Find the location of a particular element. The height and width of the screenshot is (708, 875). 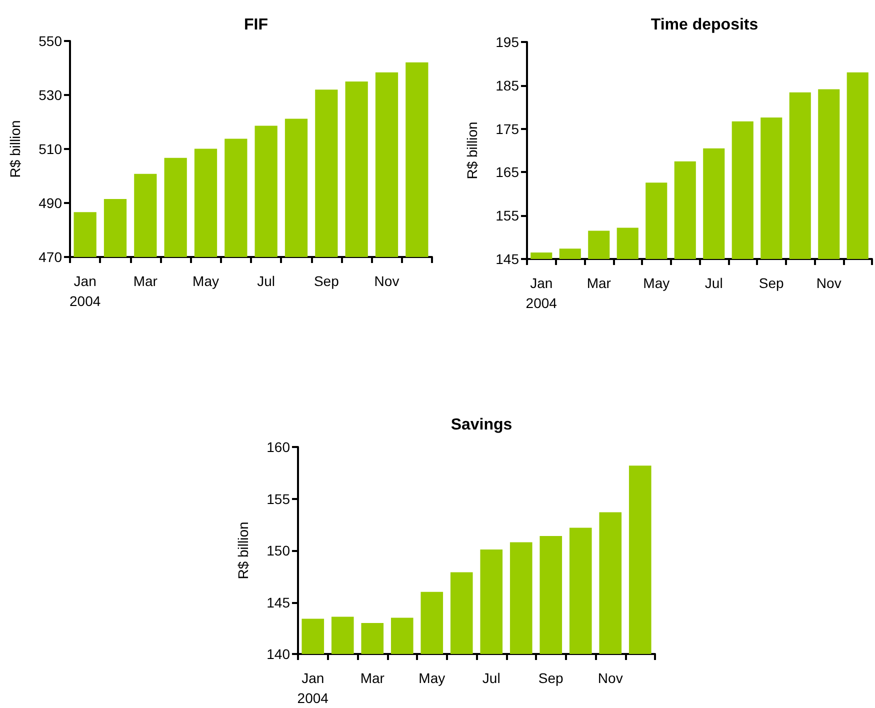

chart-title: Time deposits is located at coordinates (704, 25).